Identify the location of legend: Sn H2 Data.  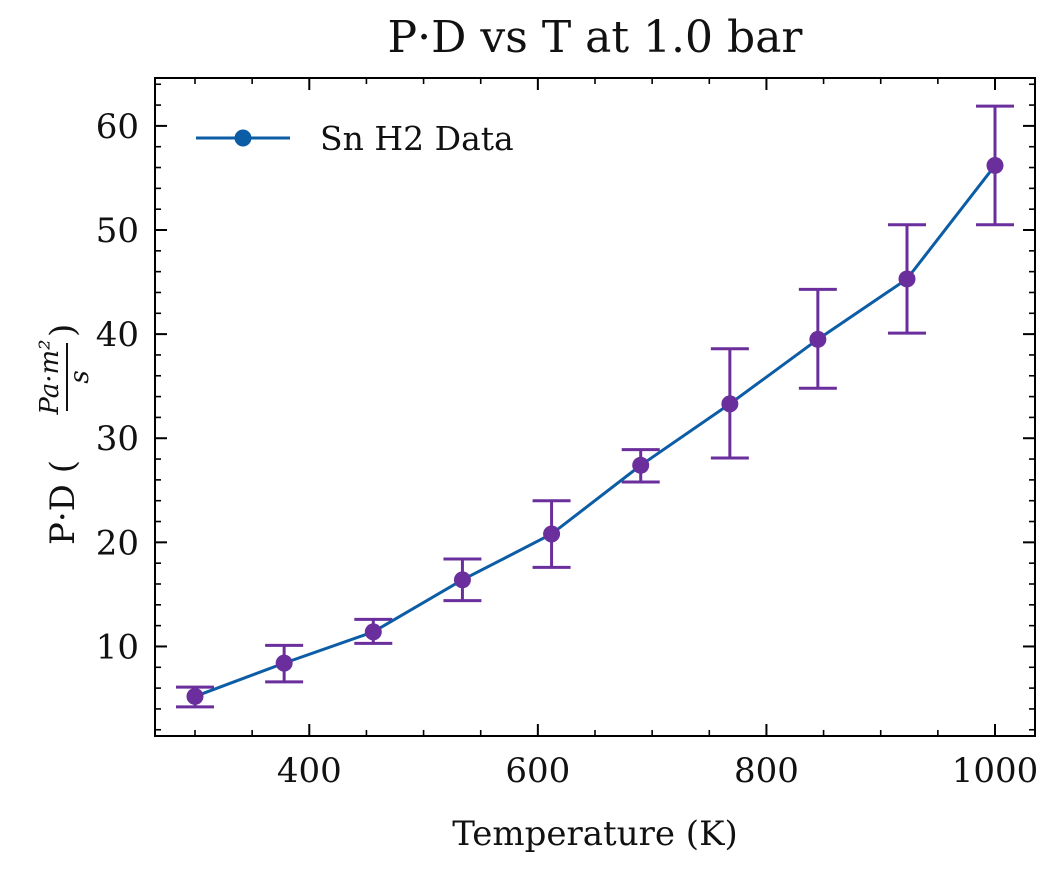
(355, 138).